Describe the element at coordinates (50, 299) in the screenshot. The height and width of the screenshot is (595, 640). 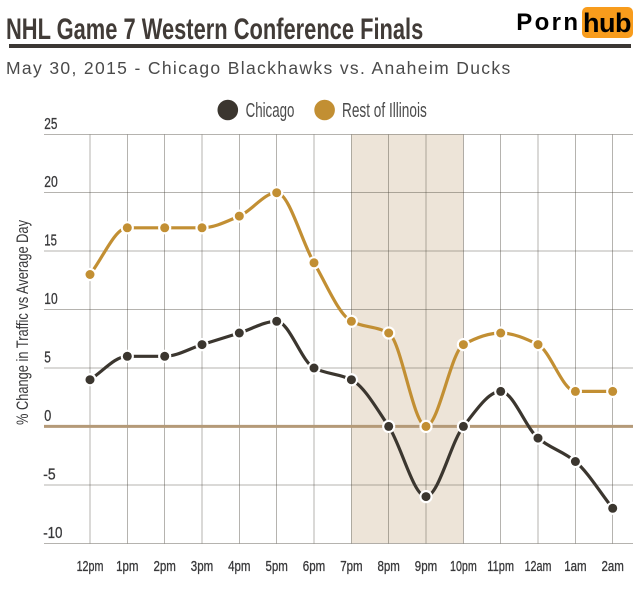
I see `svg-text: 10` at that location.